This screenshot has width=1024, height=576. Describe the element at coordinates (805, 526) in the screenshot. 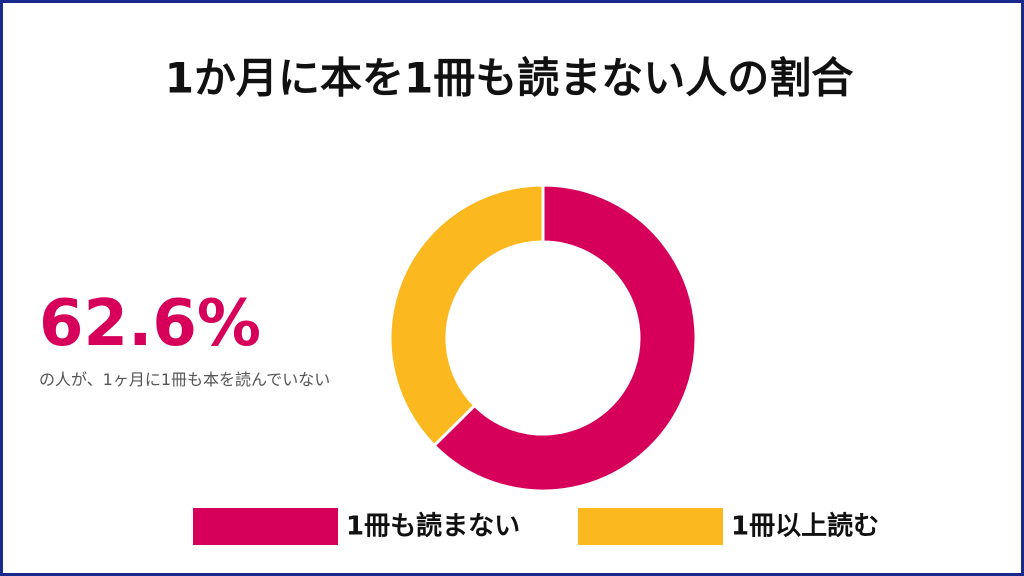

I see `legend-label: 1冊以上読む` at that location.